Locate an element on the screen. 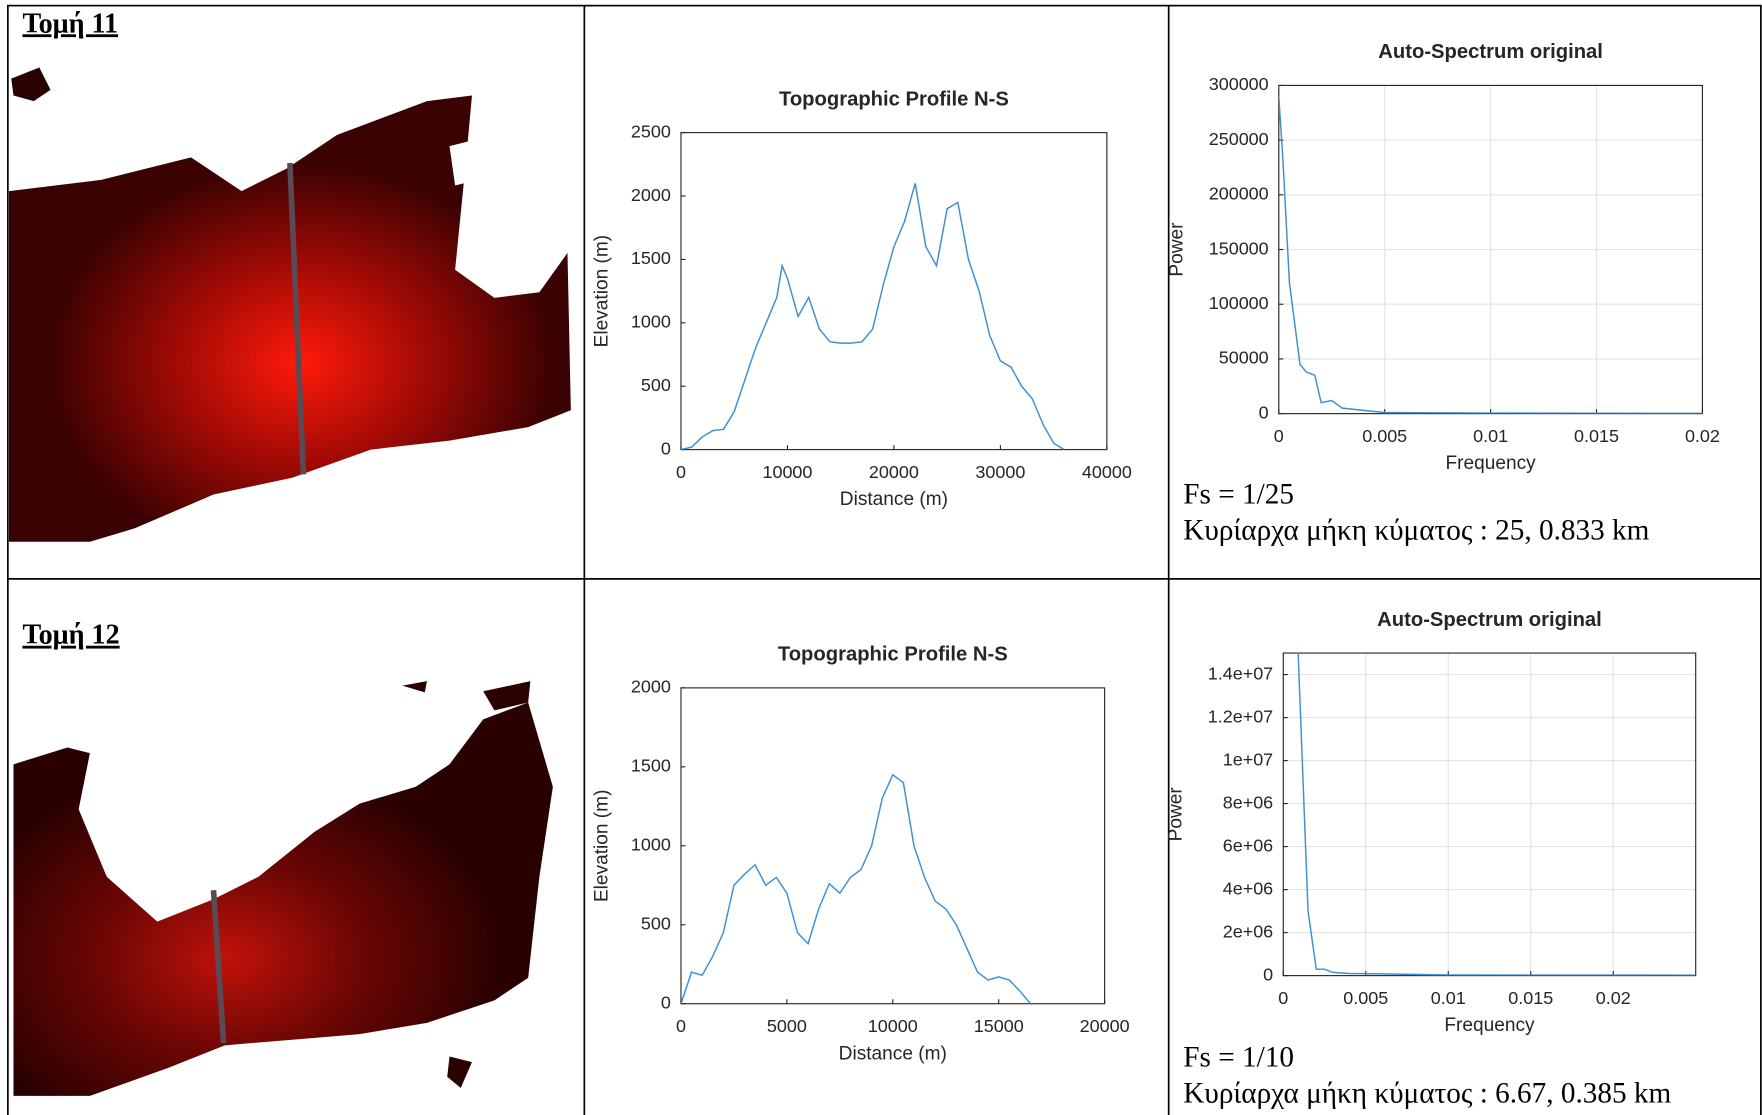 The image size is (1762, 1115). y-tick-label: 250000 is located at coordinates (1239, 139).